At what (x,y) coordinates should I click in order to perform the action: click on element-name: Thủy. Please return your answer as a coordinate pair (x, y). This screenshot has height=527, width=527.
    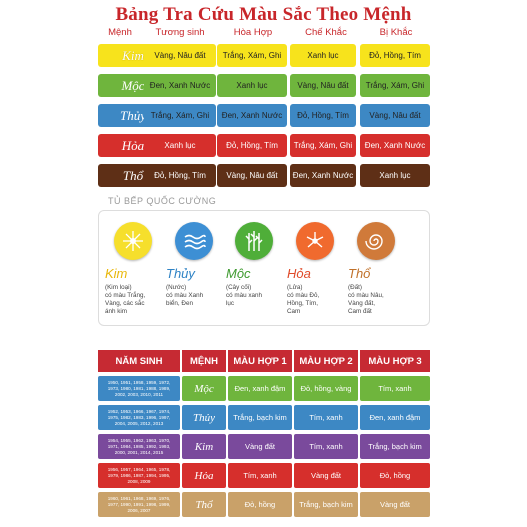
    Looking at the image, I should click on (180, 273).